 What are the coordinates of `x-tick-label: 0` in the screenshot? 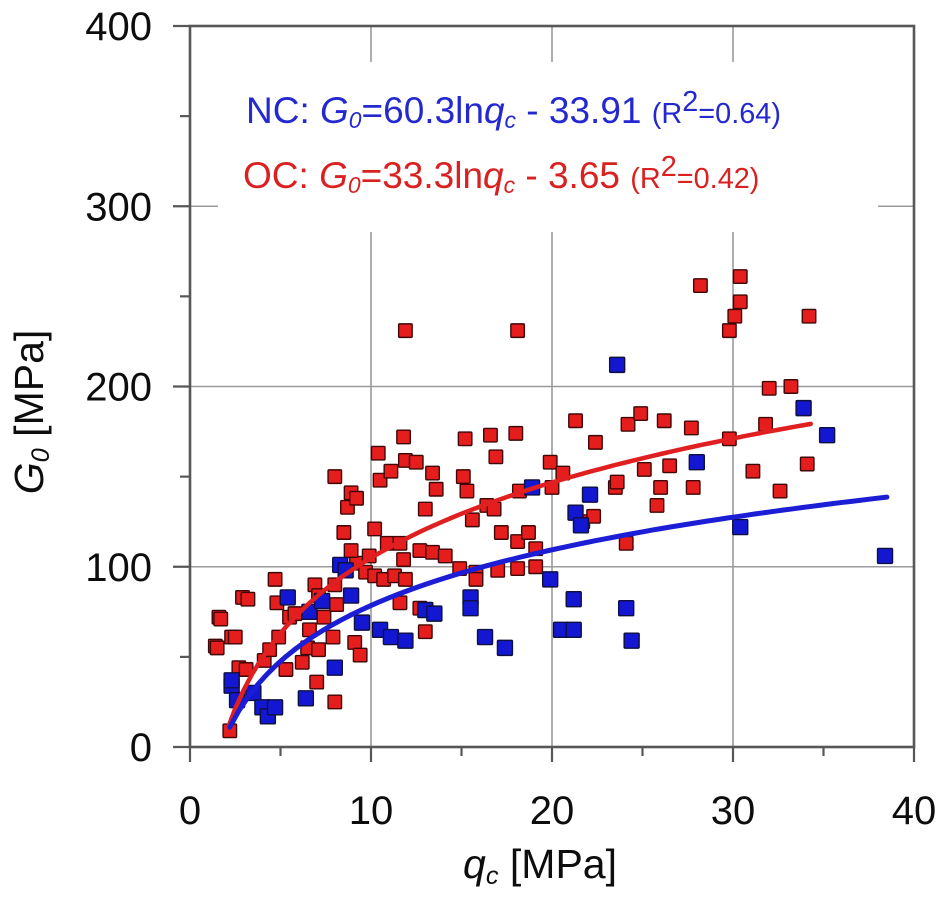 It's located at (190, 811).